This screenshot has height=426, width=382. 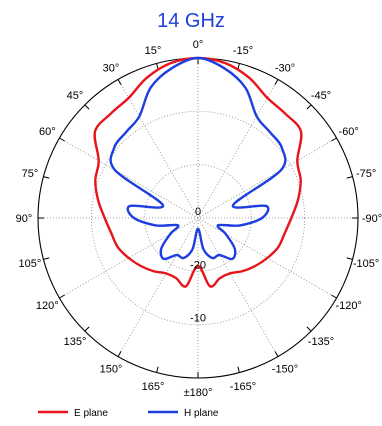 What do you see at coordinates (30, 174) in the screenshot?
I see `angle-tick-label: 75°` at bounding box center [30, 174].